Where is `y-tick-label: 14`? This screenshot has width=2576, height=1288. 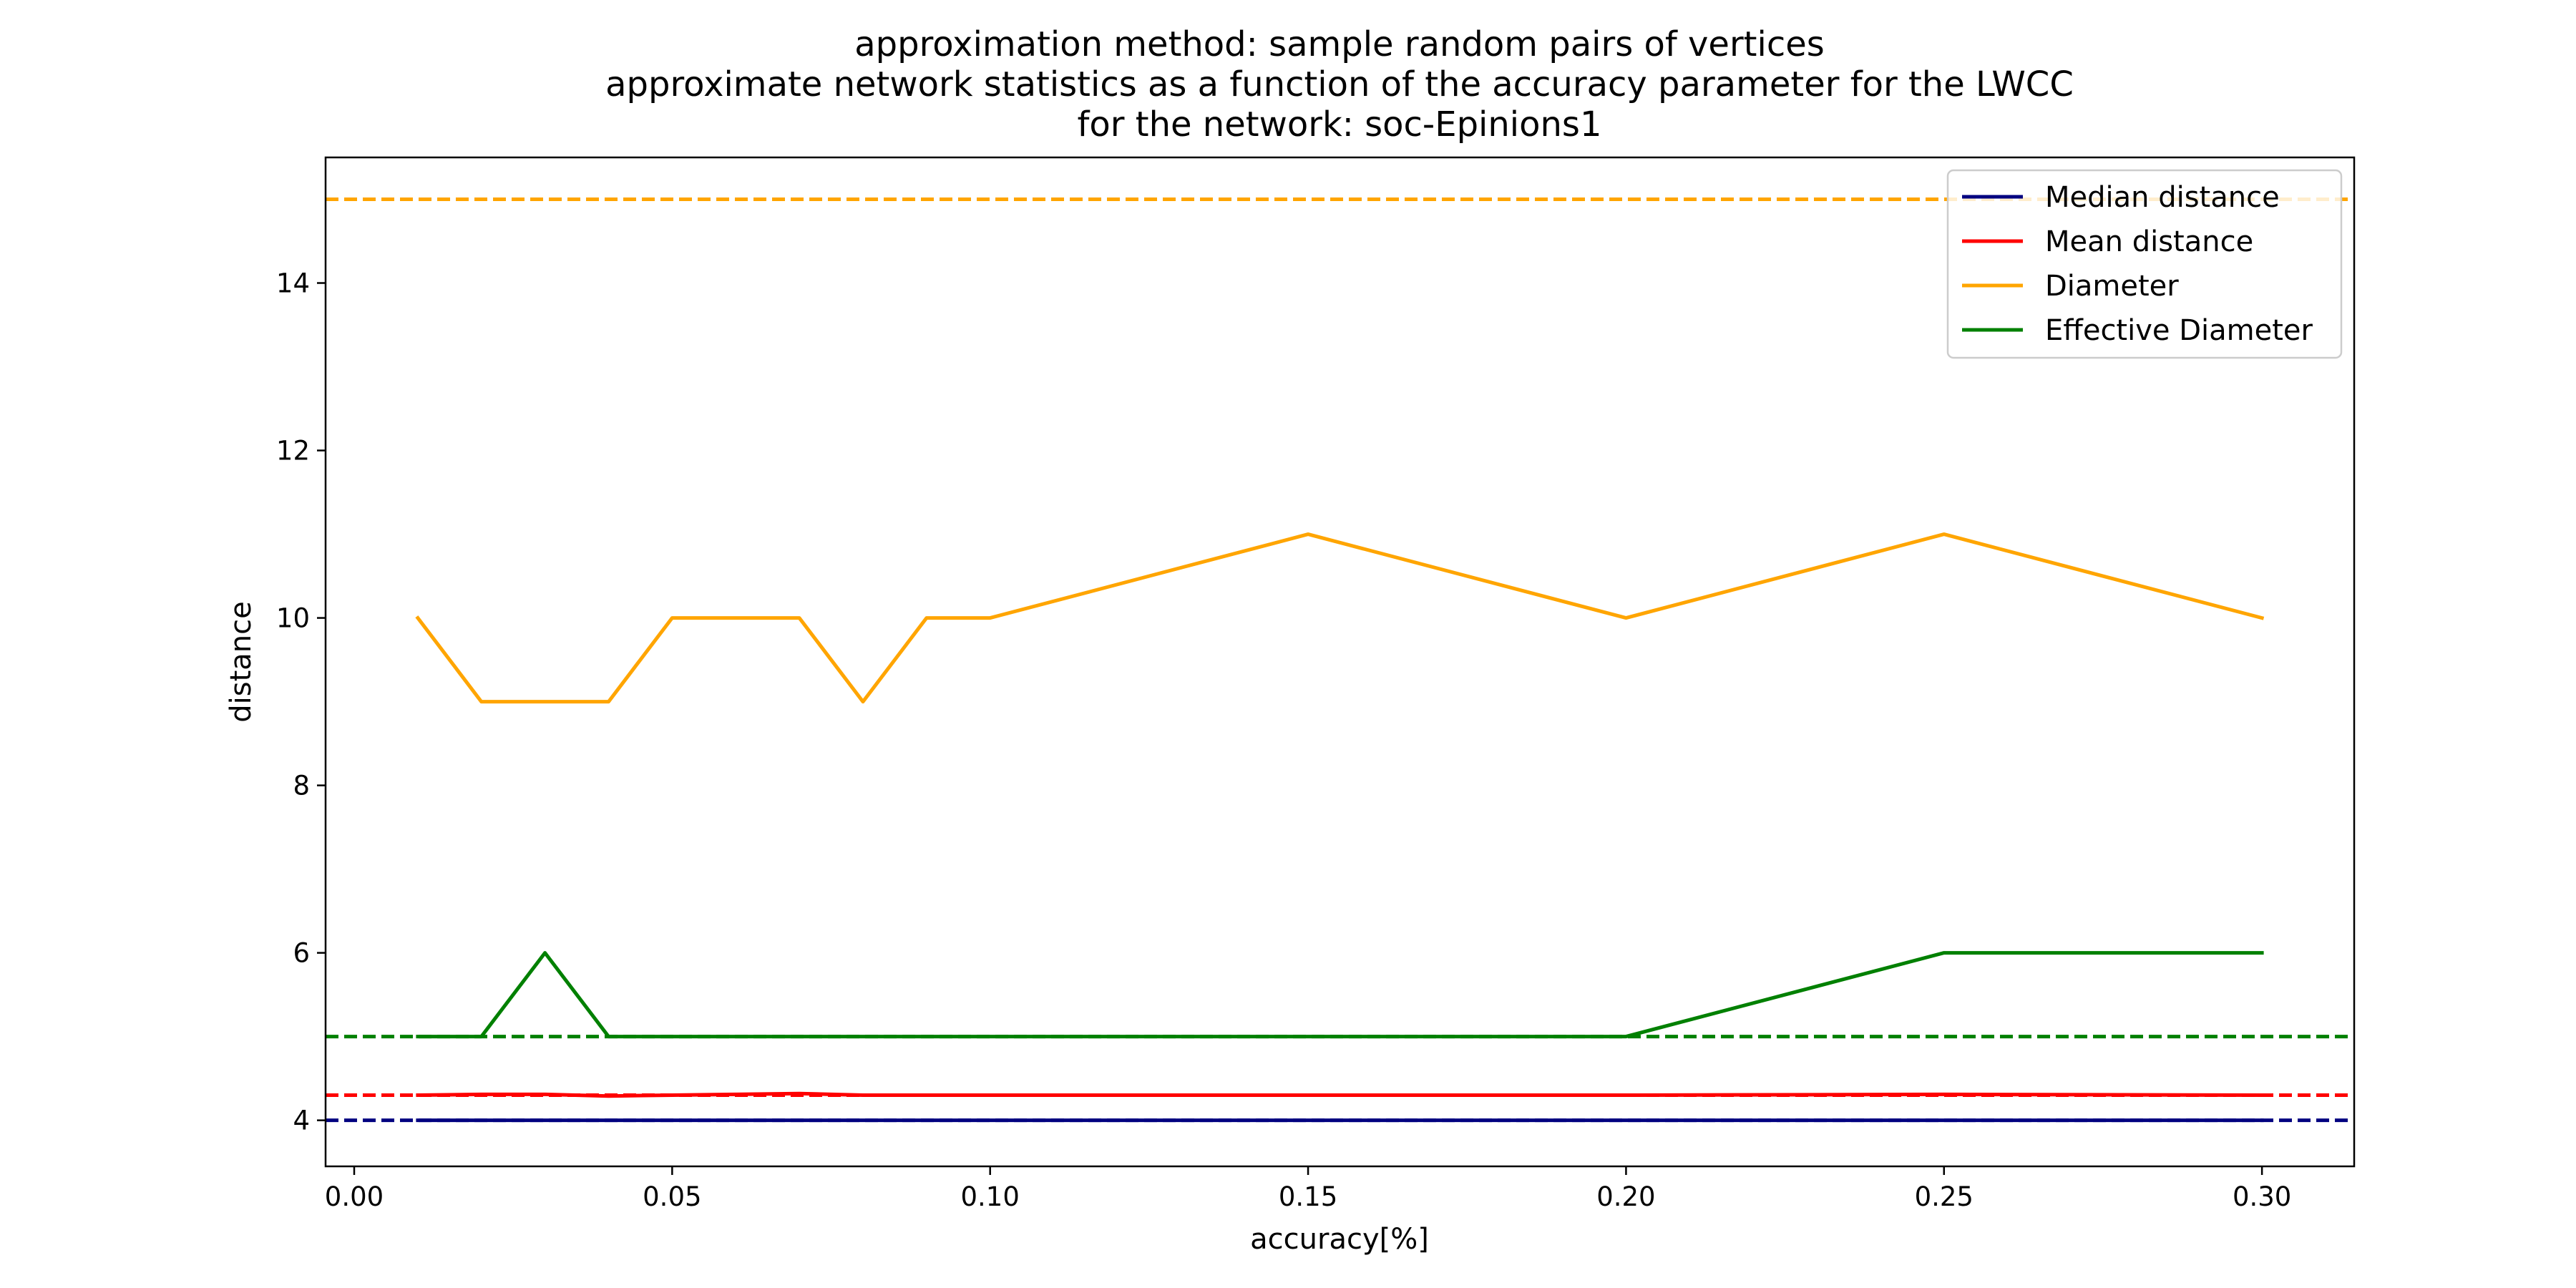 y-tick-label: 14 is located at coordinates (293, 283).